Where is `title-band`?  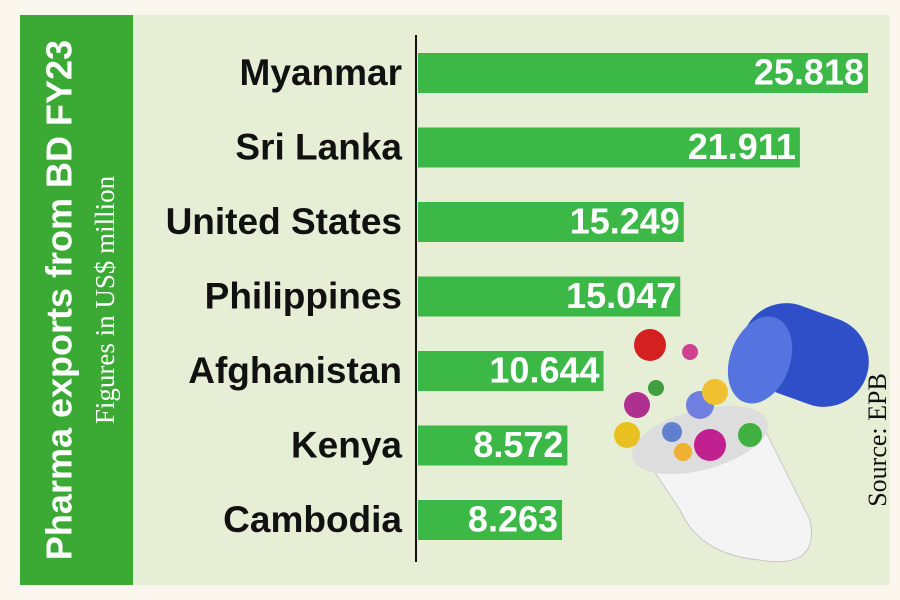
title-band is located at coordinates (76, 300).